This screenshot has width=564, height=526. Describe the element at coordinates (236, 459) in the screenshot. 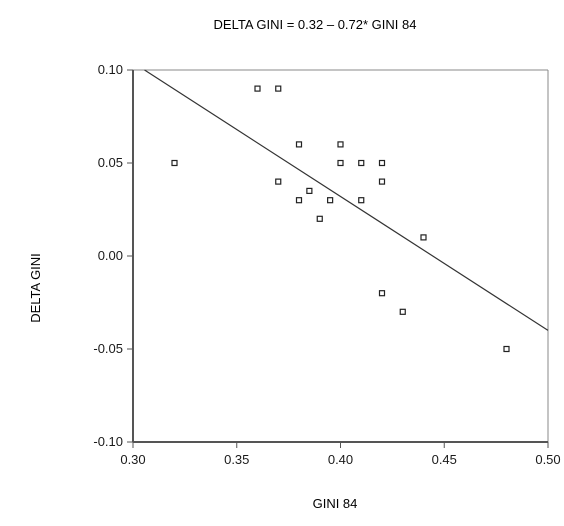

I see `x-tick-label: 0.35` at that location.